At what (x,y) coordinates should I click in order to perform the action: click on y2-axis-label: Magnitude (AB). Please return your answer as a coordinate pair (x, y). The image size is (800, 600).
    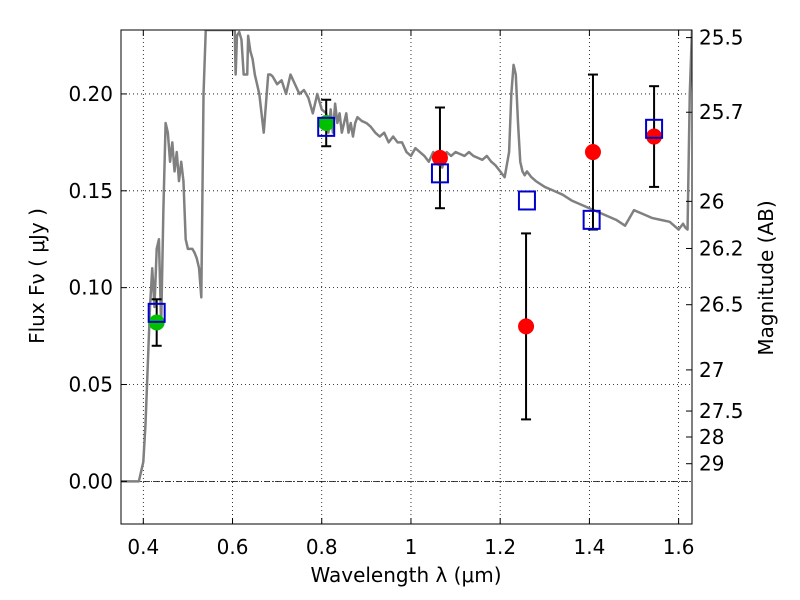
    Looking at the image, I should click on (766, 277).